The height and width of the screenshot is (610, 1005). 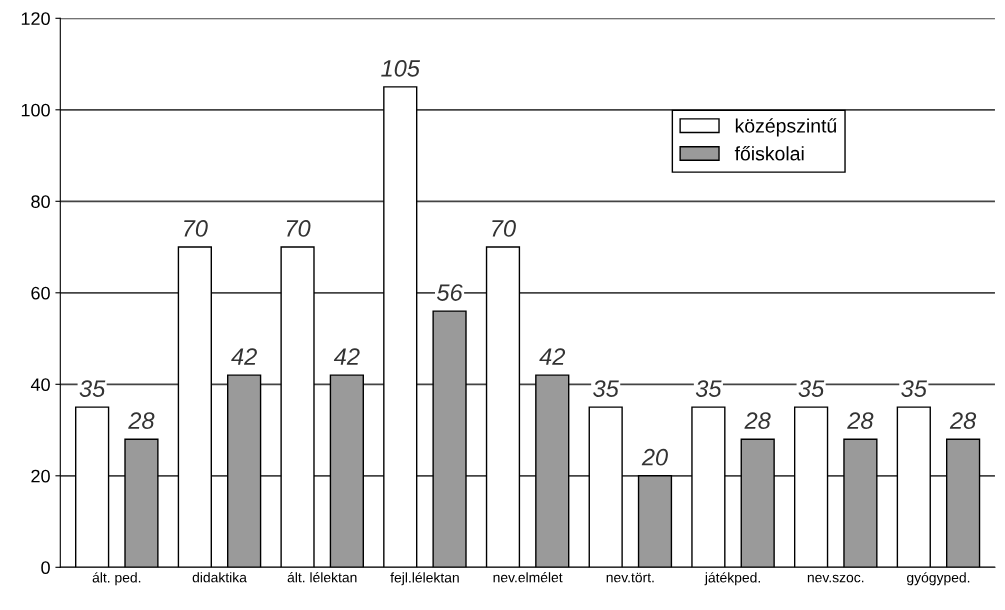 What do you see at coordinates (116, 579) in the screenshot?
I see `x-tick-label: ált. ped.` at bounding box center [116, 579].